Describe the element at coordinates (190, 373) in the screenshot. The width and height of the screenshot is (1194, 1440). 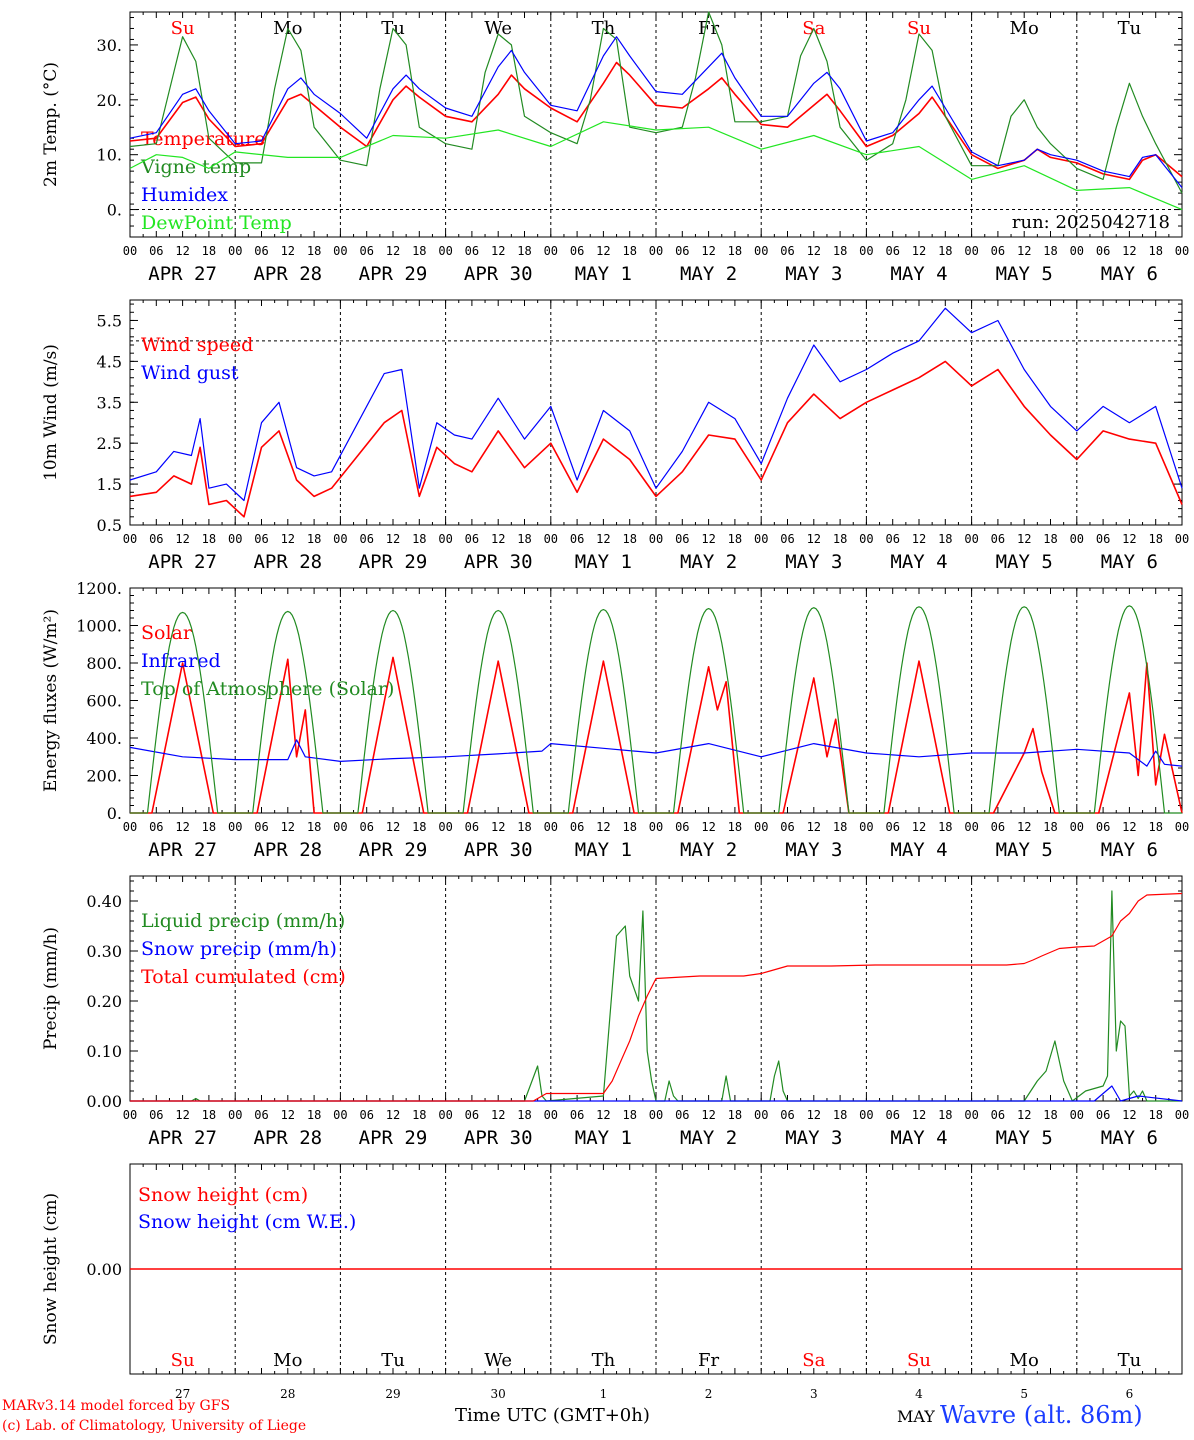
I see `legend-entry: Wind gust` at that location.